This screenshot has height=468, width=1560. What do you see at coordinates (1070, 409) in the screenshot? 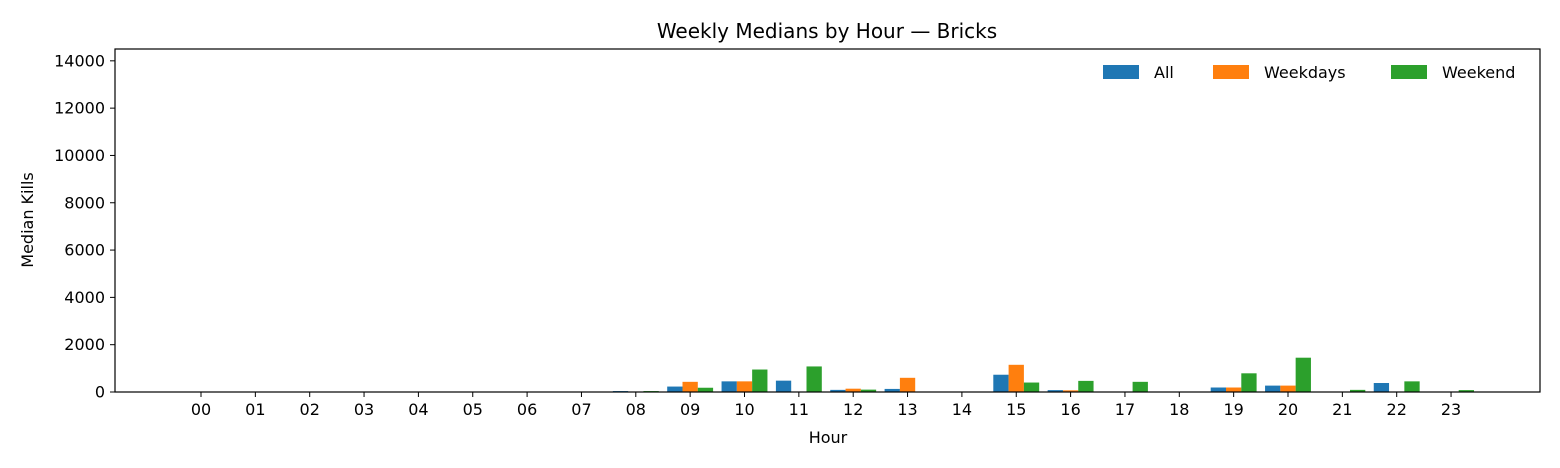
I see `x-tick-label: 16` at bounding box center [1070, 409].